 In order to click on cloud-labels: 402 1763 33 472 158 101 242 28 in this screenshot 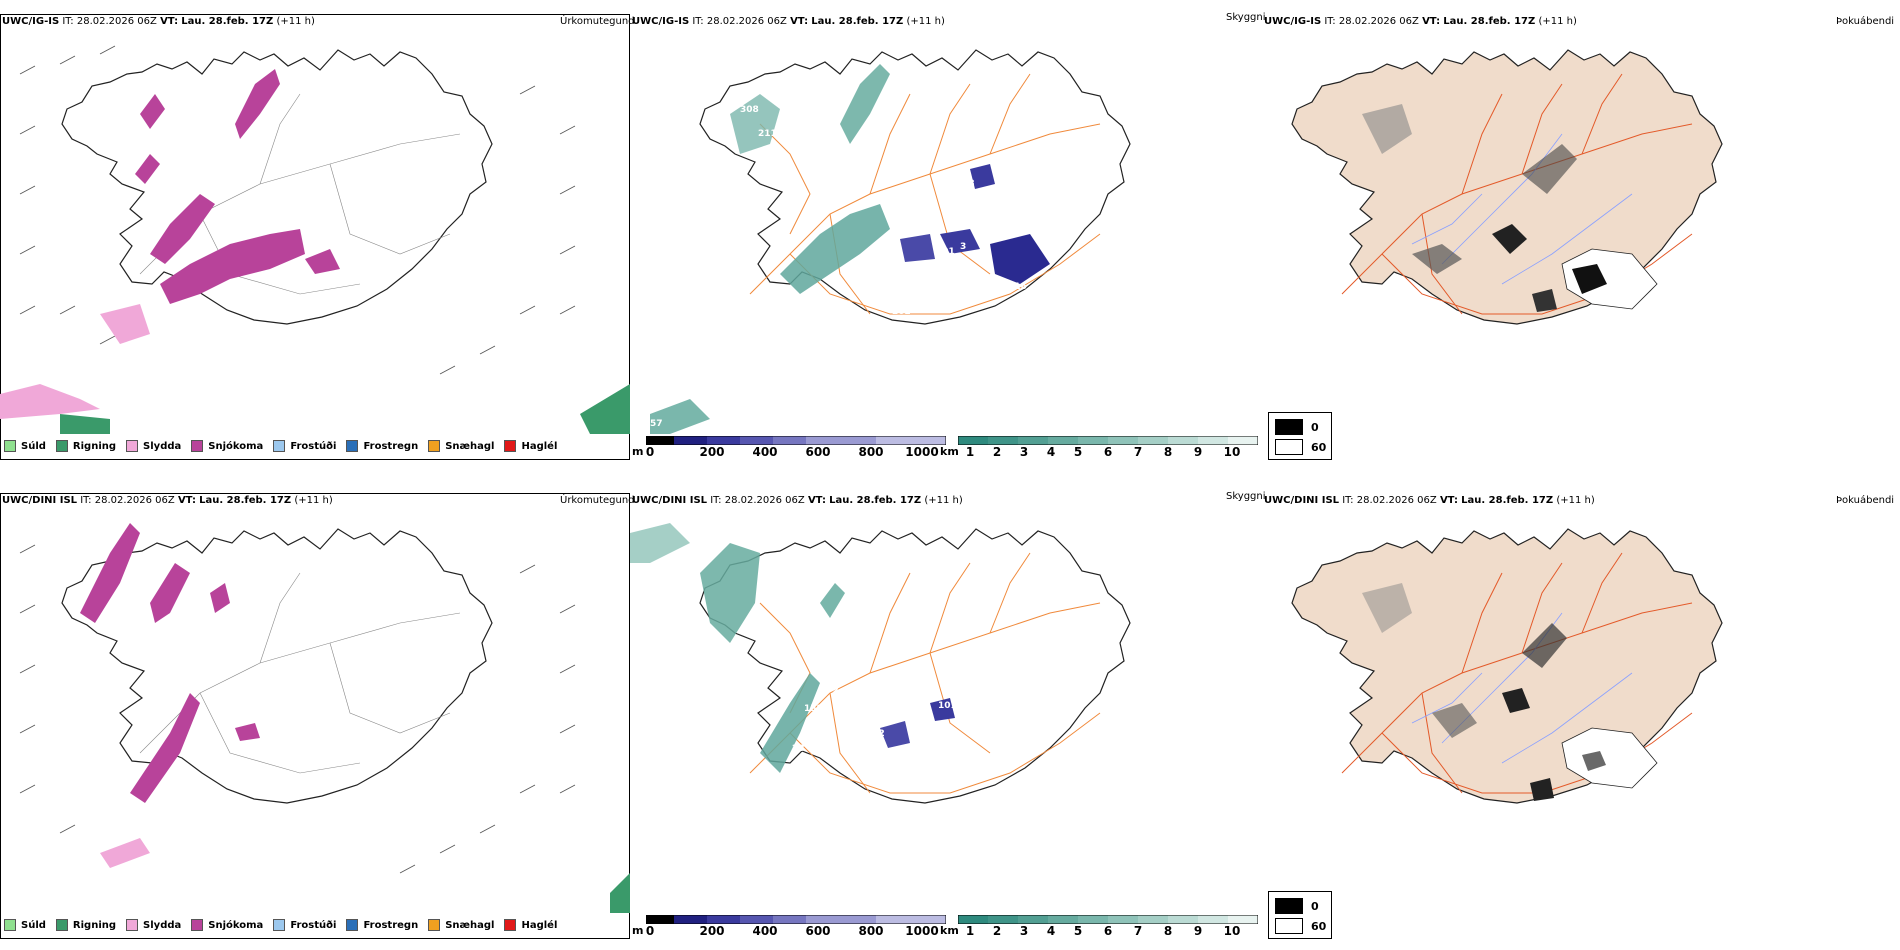, I will do `click(859, 660)`.